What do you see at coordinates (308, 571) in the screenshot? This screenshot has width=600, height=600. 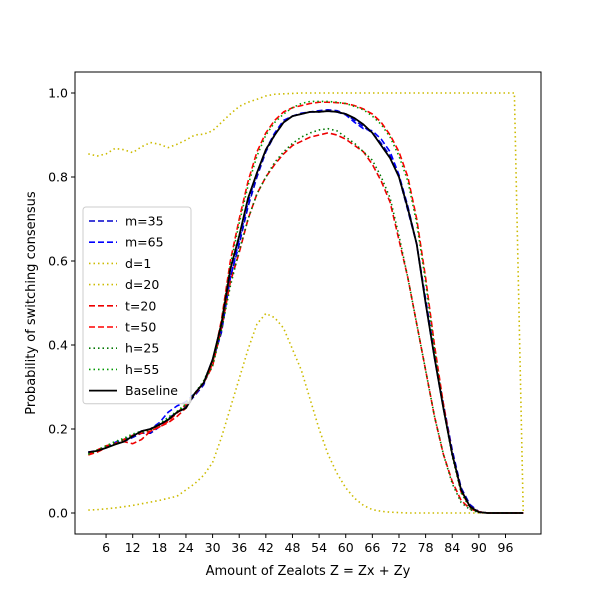 I see `x-axis-label: Amount of Zealots Z = Zx + Zy` at bounding box center [308, 571].